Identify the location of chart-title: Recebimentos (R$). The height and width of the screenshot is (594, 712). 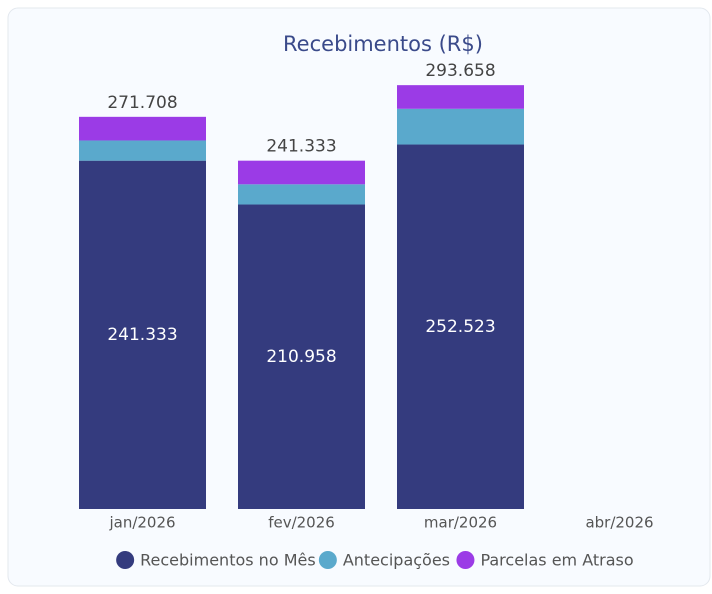
(383, 44).